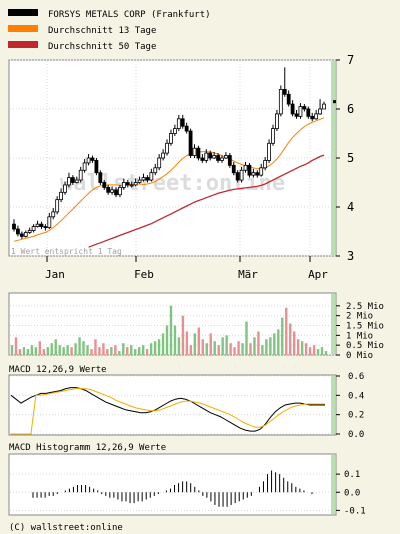 The image size is (400, 534). I want to click on copyright-footer: (C) wallstreet:online, so click(66, 528).